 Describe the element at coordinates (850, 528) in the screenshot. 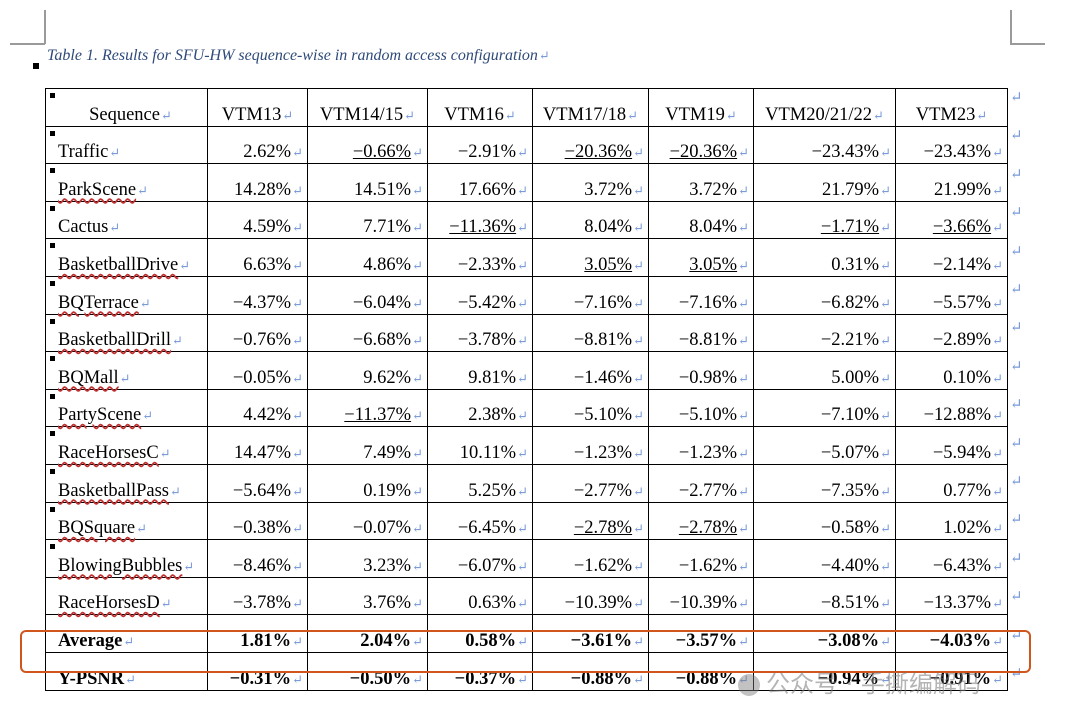

I see `cell-value: −0.58%` at that location.